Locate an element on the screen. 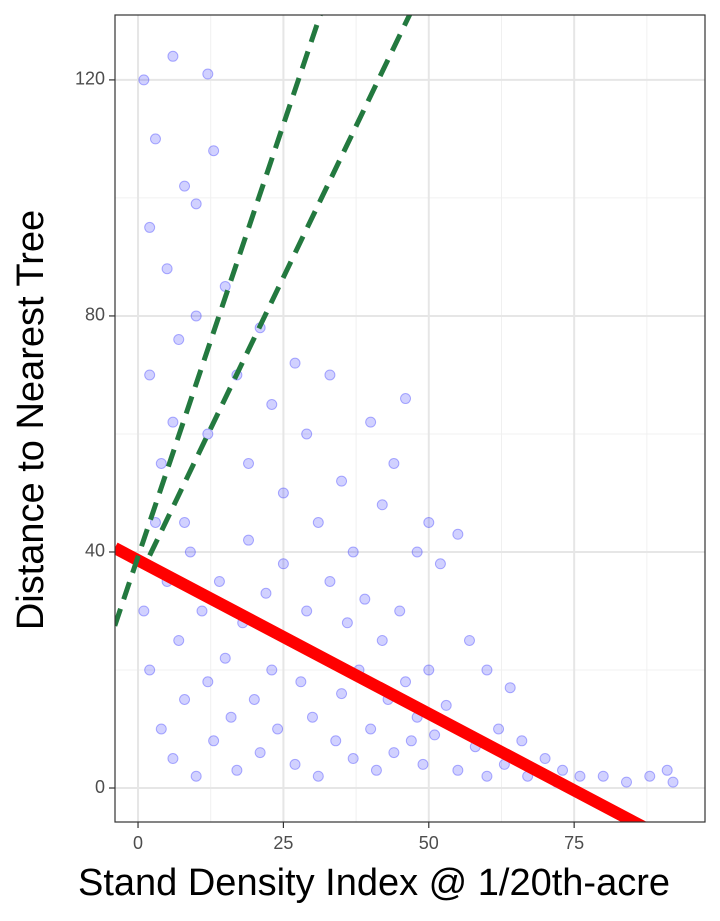 The height and width of the screenshot is (921, 720). y-tick-label: 40 is located at coordinates (95, 551).